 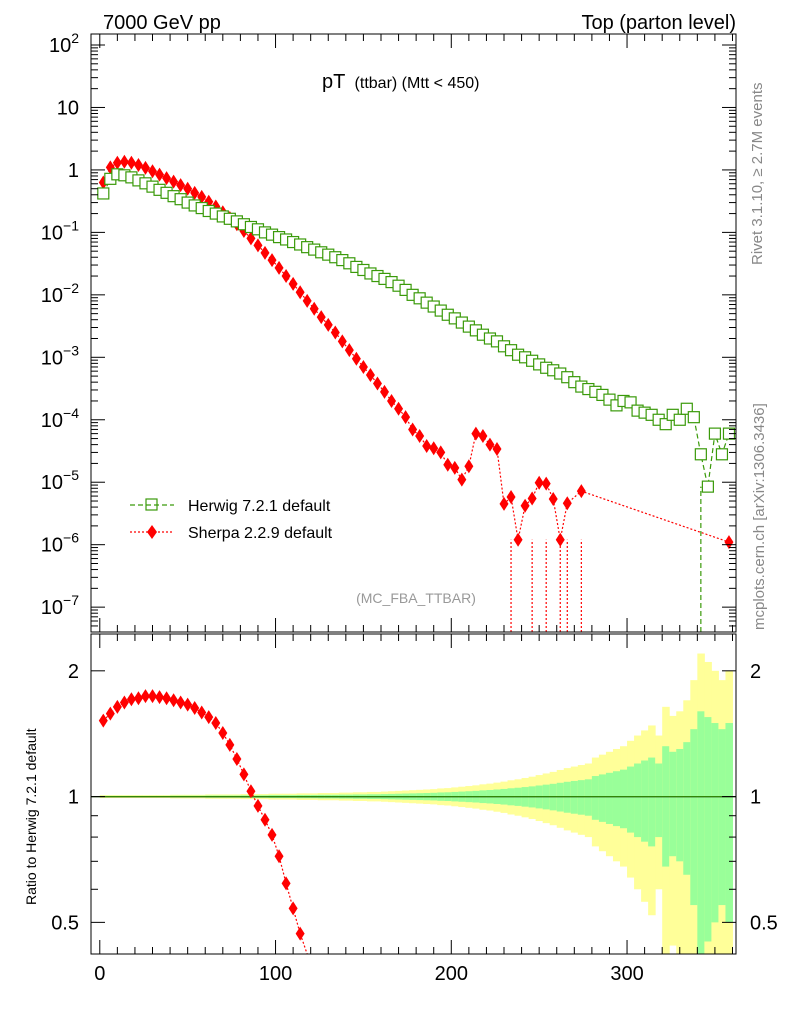 I want to click on main-ytick-exponent: −7, so click(x=71, y=600).